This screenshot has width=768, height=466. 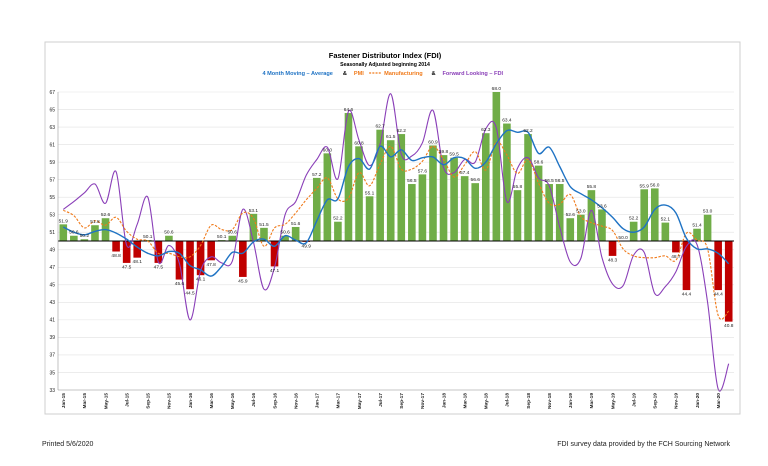 What do you see at coordinates (275, 271) in the screenshot?
I see `bar-value-label: 47.1` at bounding box center [275, 271].